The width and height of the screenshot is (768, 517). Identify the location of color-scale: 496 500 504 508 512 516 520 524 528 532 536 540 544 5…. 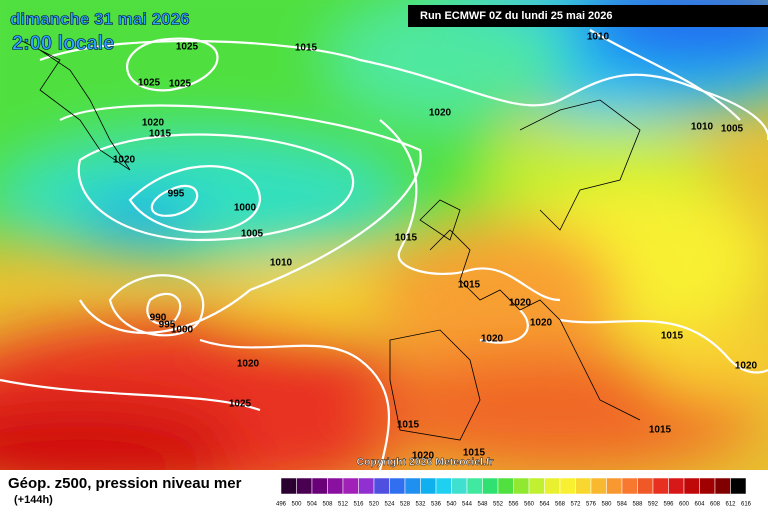
(514, 492).